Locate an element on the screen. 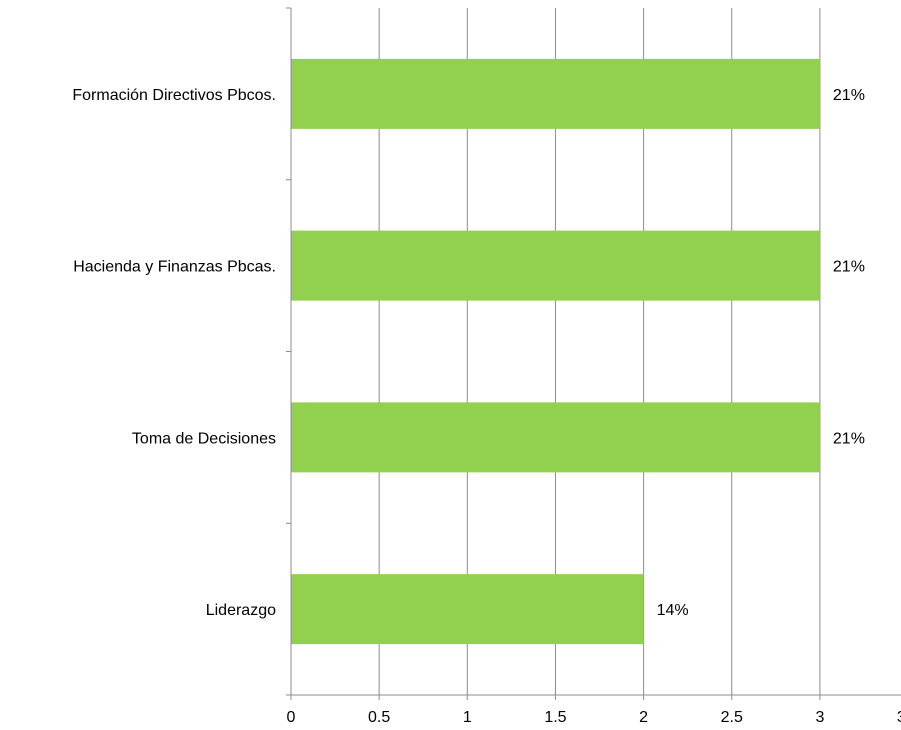 This screenshot has width=901, height=730. category-label-0: Formación Directivos Pbcos. is located at coordinates (174, 95).